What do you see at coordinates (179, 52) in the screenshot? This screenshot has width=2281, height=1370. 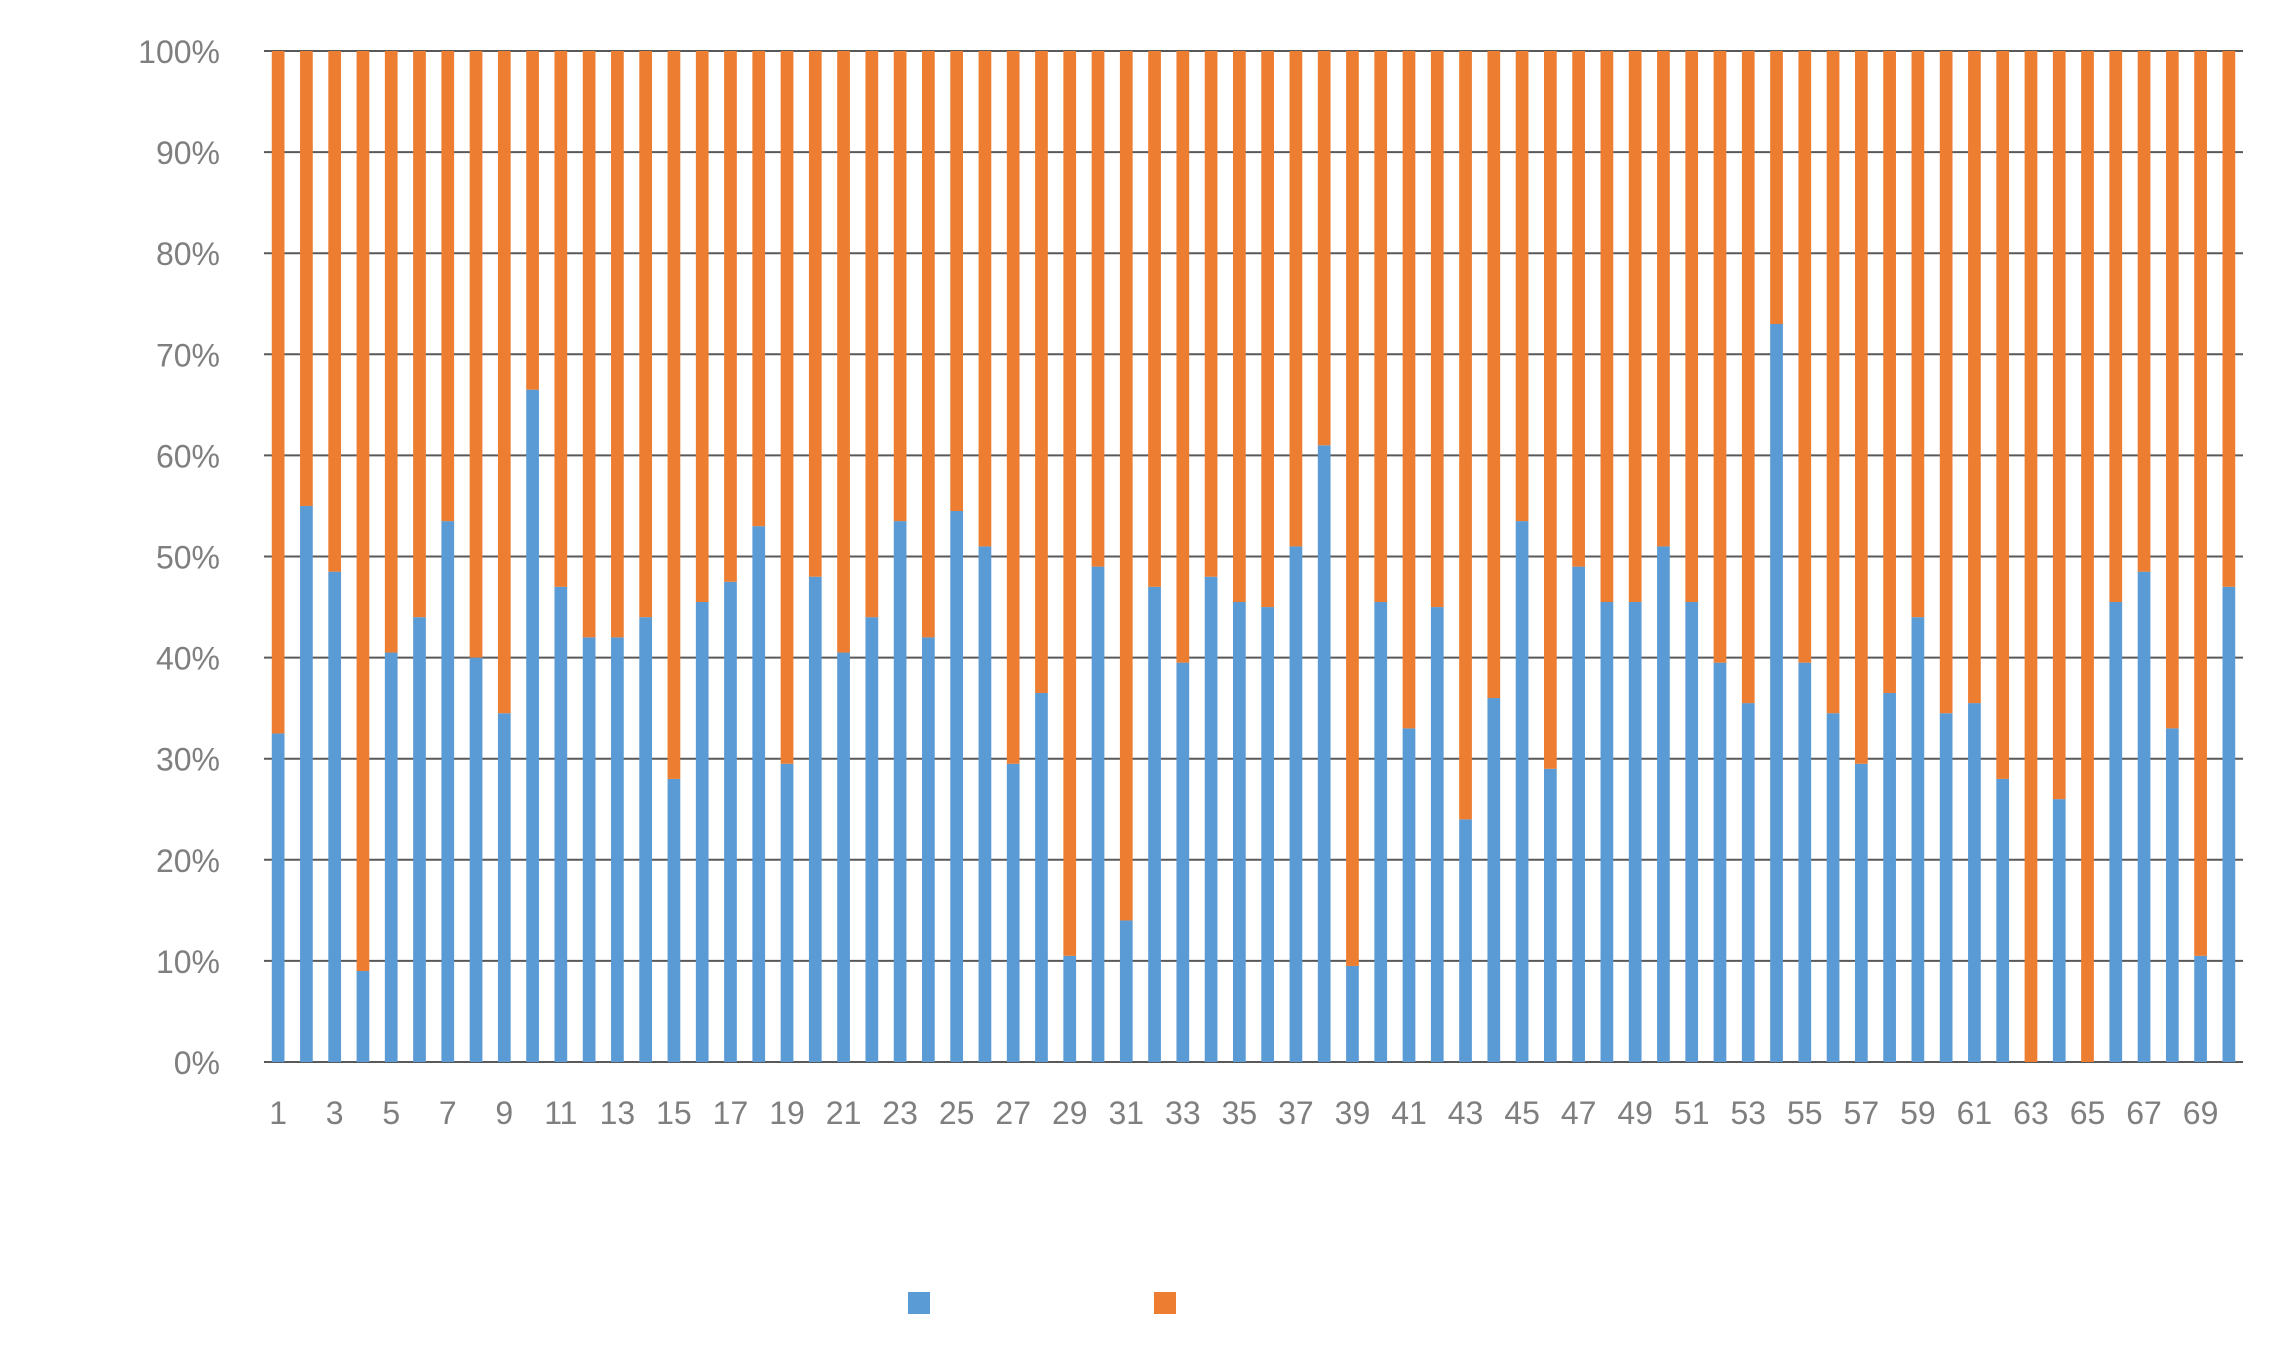 I see `y-tick-label: 100%` at bounding box center [179, 52].